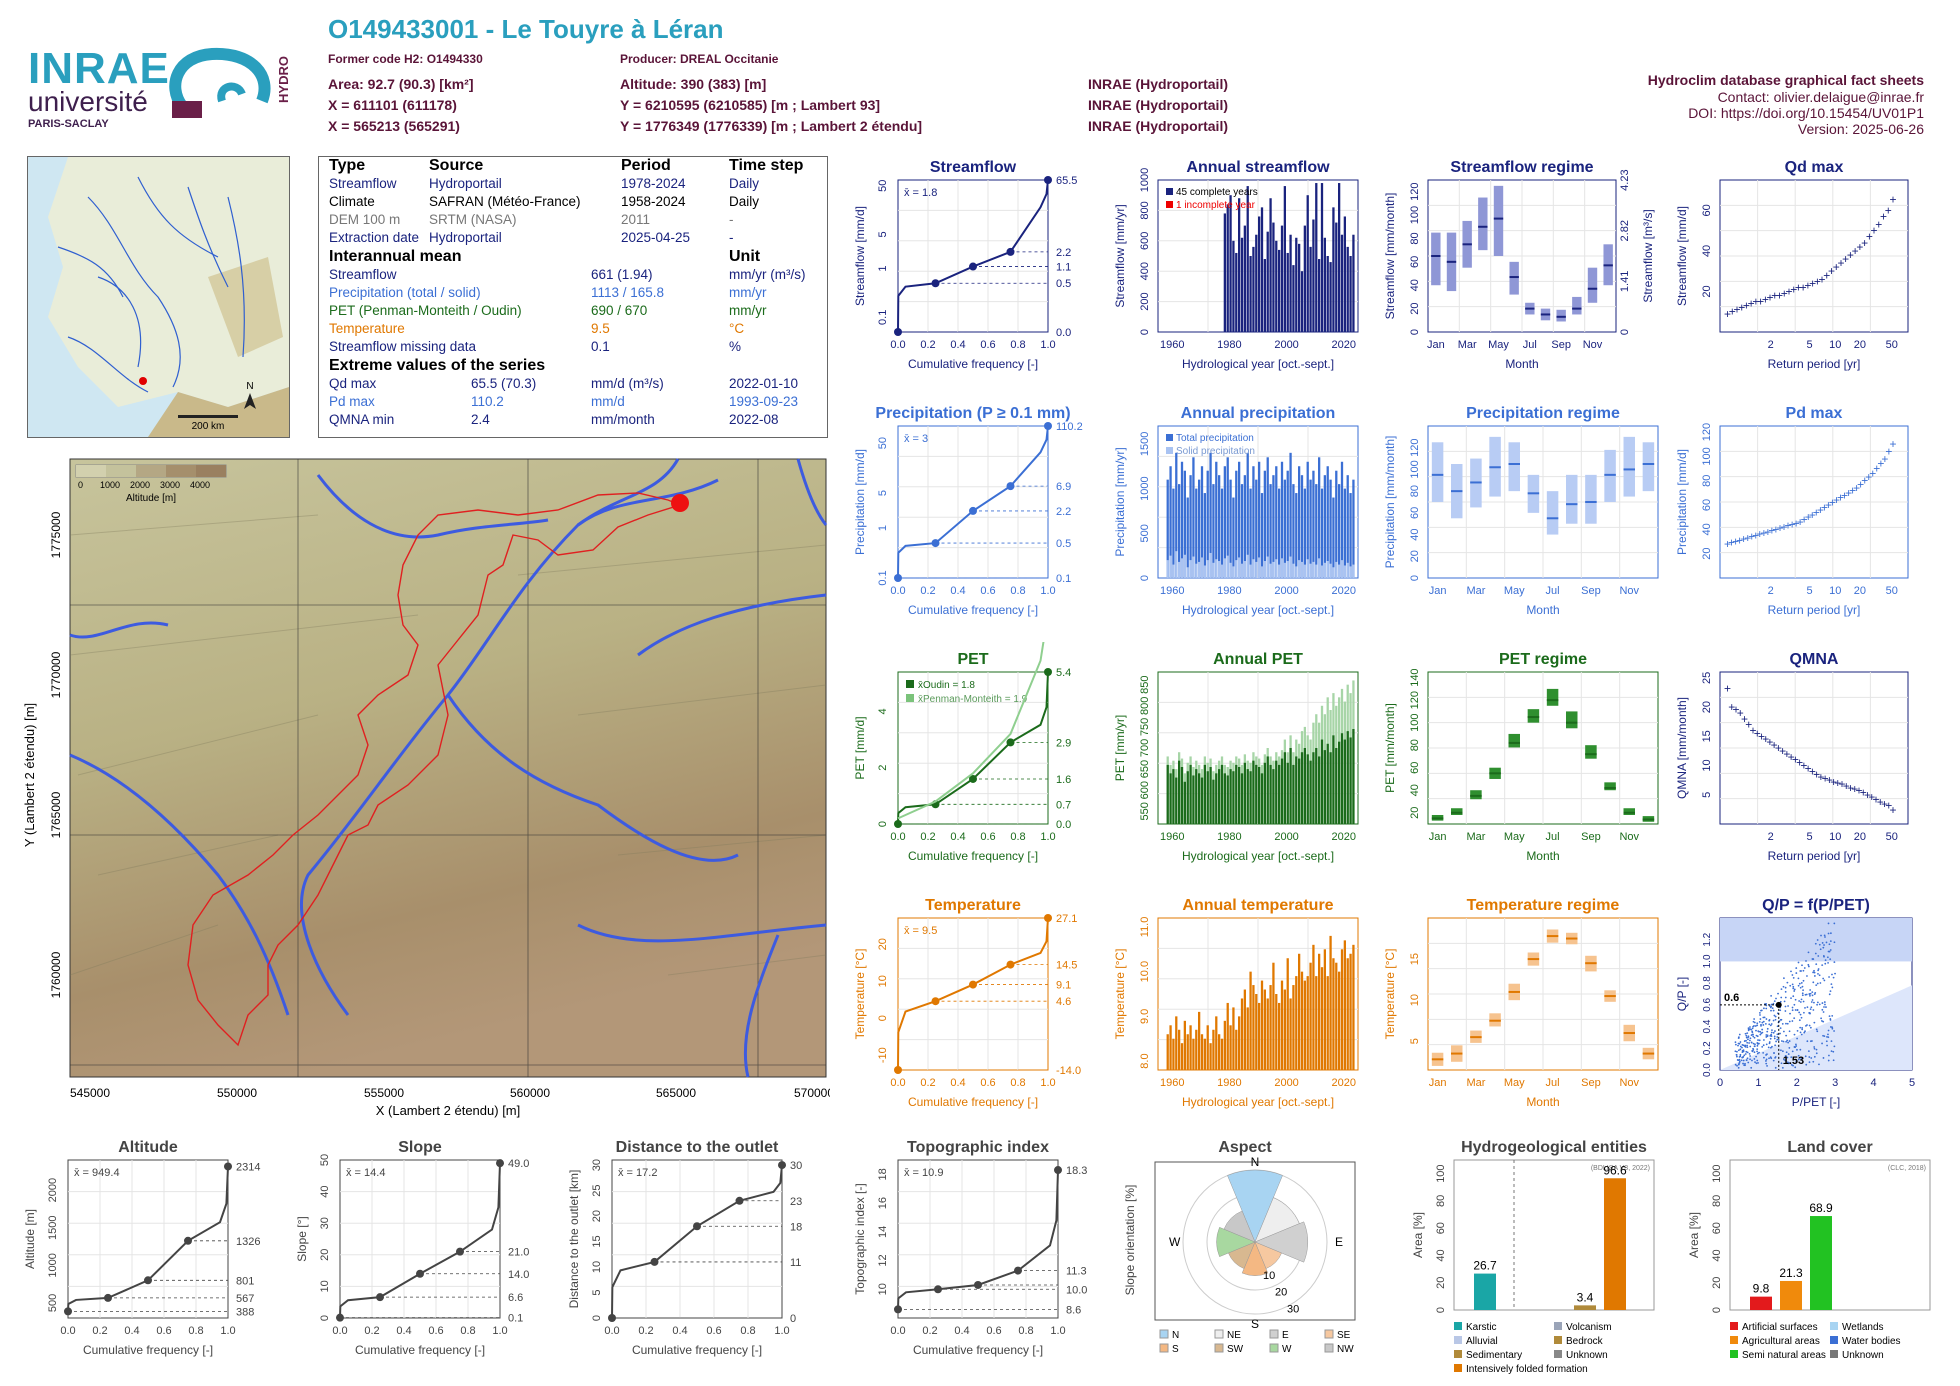 Image resolution: width=1960 pixels, height=1386 pixels. What do you see at coordinates (1255, 1162) in the screenshot?
I see `compass-n: N` at bounding box center [1255, 1162].